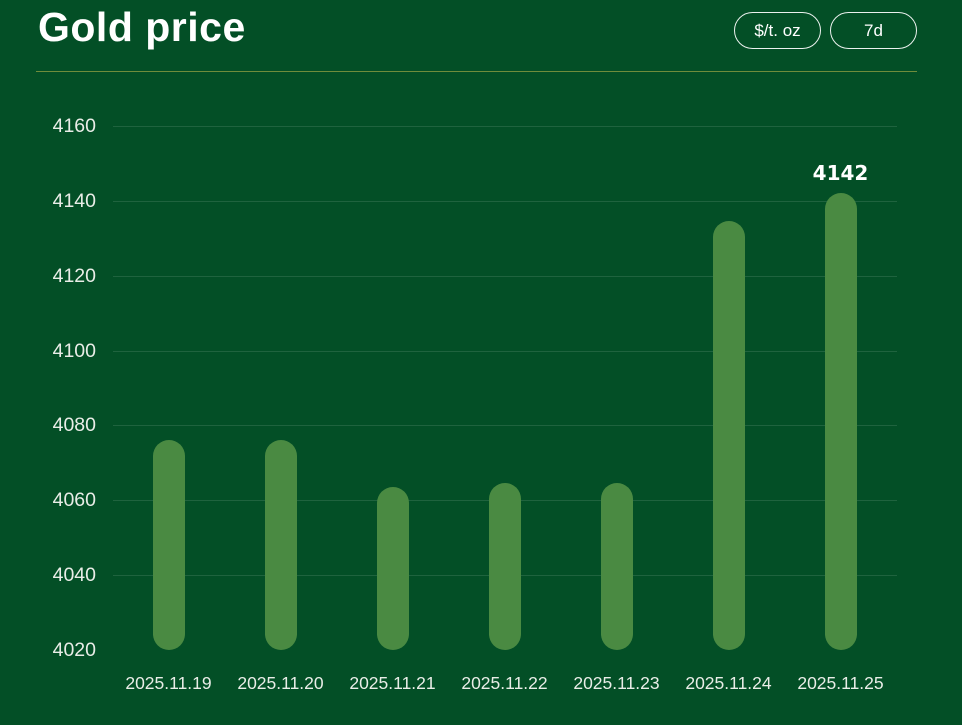  I want to click on unit-button: $/t. oz, so click(777, 30).